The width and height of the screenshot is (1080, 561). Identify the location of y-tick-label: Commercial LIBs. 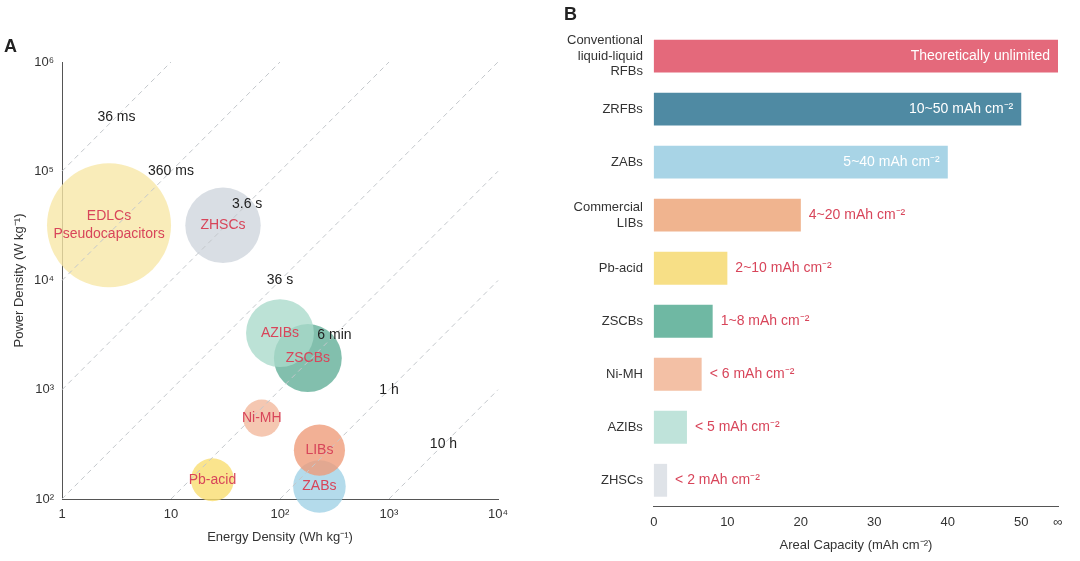
(608, 214).